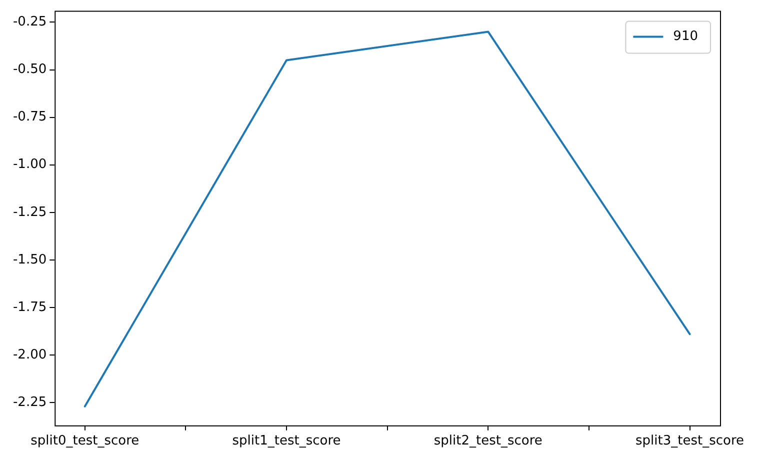 The height and width of the screenshot is (464, 770). What do you see at coordinates (29, 117) in the screenshot?
I see `y-tick-label: -0.75` at bounding box center [29, 117].